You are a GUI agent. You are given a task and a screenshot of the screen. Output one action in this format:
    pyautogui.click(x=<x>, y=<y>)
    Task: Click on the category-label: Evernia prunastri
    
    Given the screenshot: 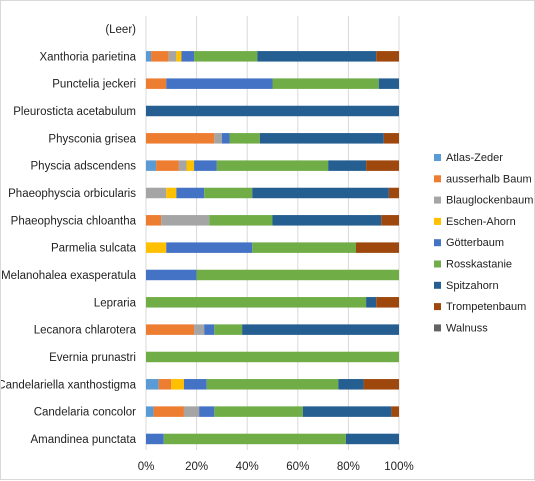 What is the action you would take?
    pyautogui.click(x=92, y=358)
    